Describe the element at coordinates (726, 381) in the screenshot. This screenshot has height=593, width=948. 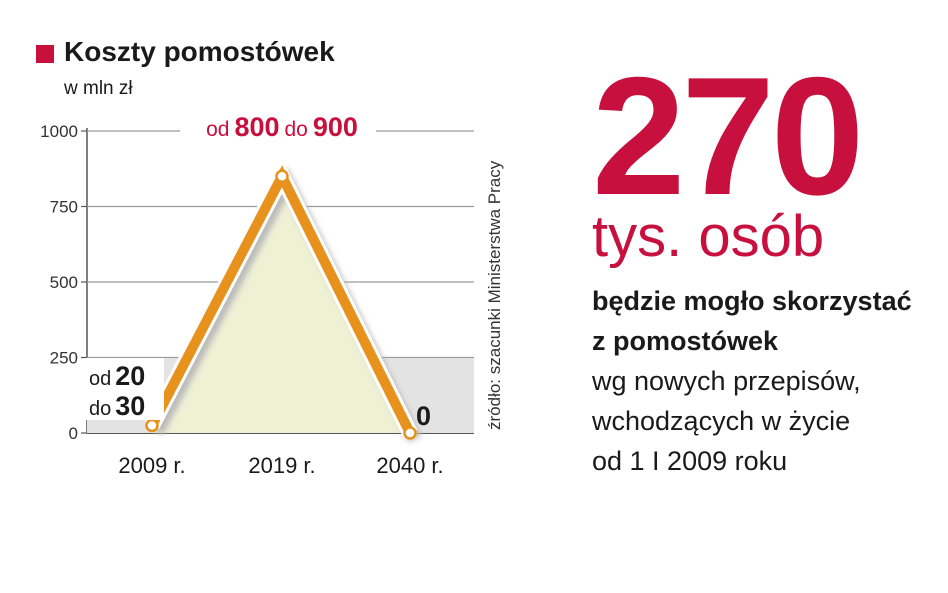
I see `stat-desc-line-3: wg nowych przepisów,` at that location.